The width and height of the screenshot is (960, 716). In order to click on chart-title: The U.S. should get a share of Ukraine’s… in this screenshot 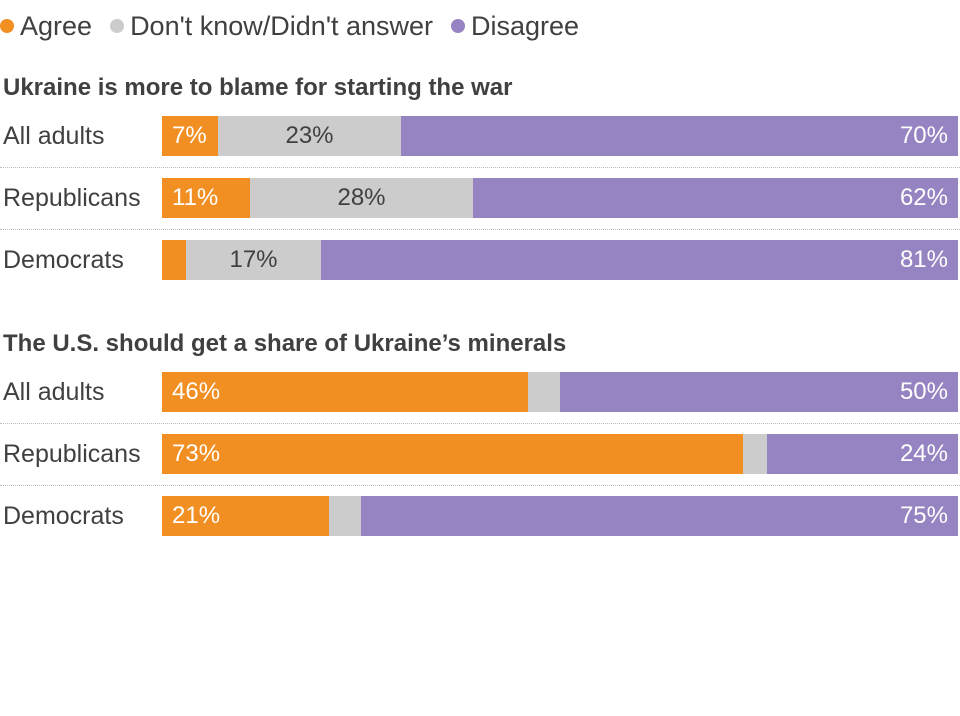, I will do `click(285, 343)`.